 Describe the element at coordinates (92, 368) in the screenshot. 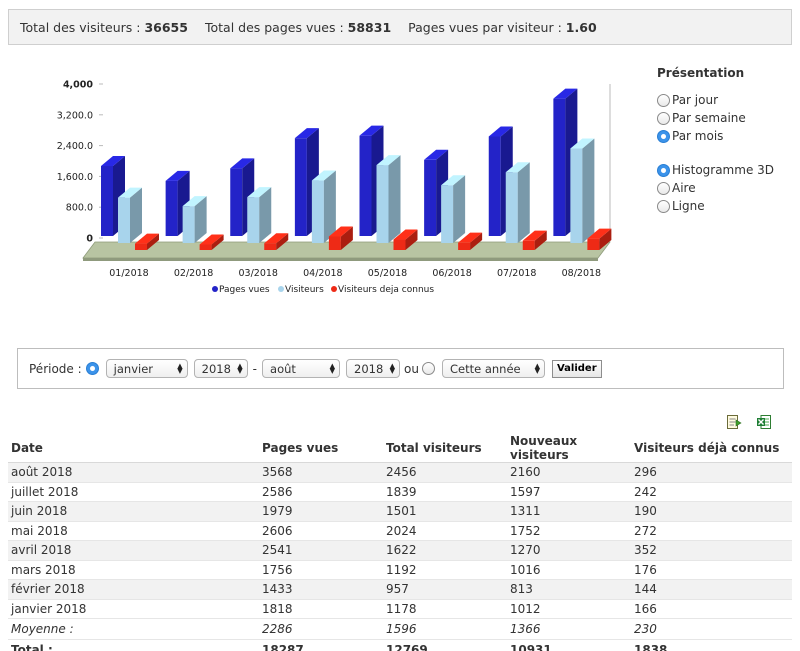

I see `period-range-radio` at that location.